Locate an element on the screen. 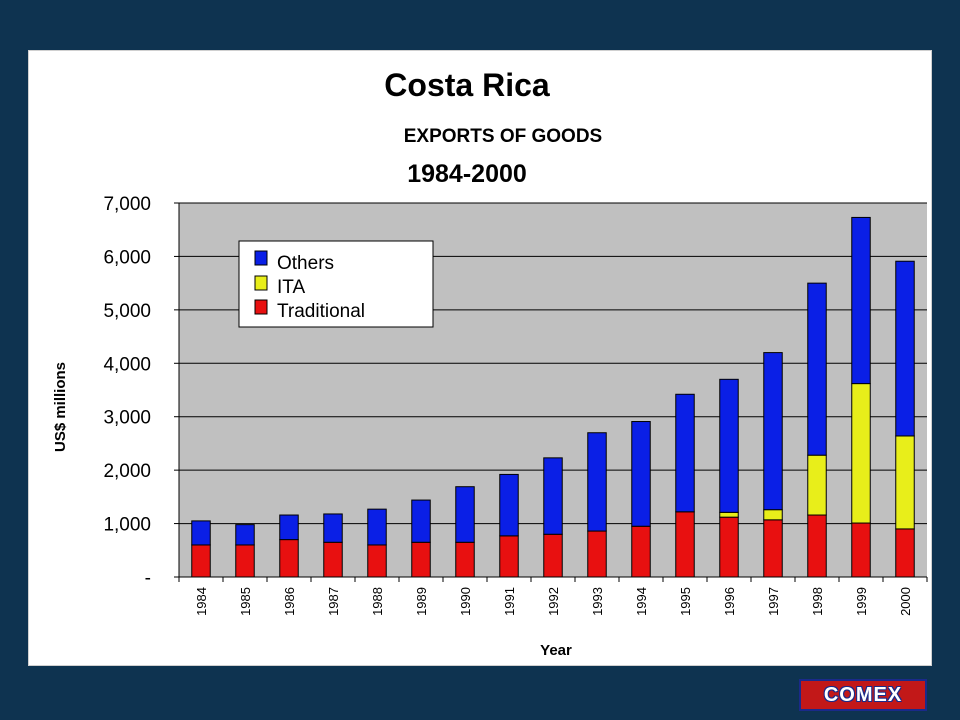 This screenshot has height=720, width=960. bar-others-1990 is located at coordinates (465, 514).